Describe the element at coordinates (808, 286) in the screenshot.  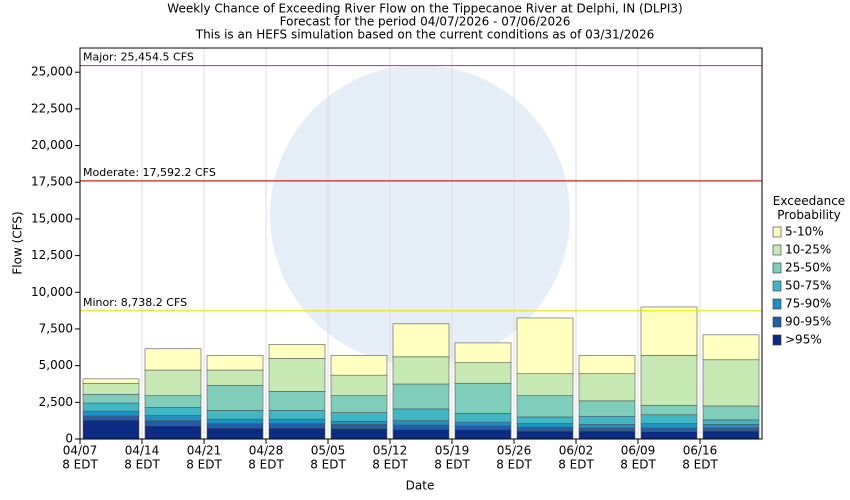
I see `legend-label: 50-75%` at that location.